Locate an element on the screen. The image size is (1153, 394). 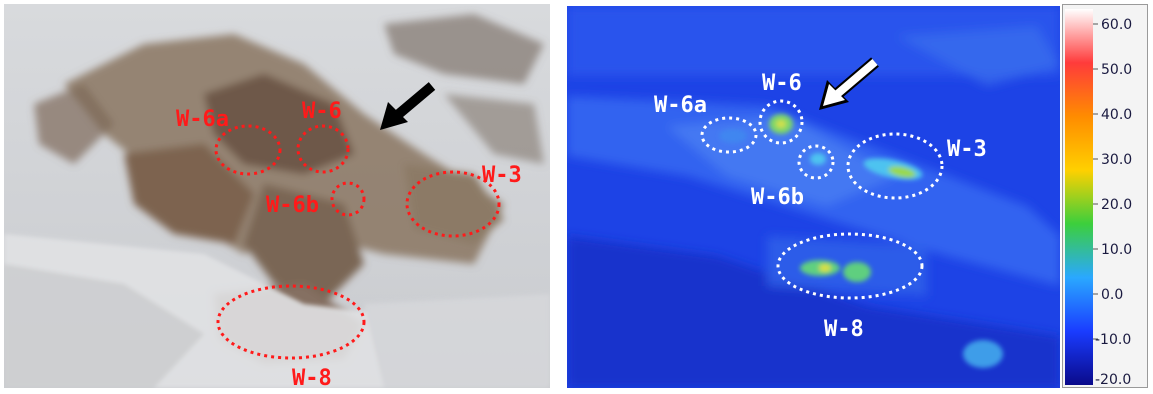
white-arrow-icon is located at coordinates (849, 83).